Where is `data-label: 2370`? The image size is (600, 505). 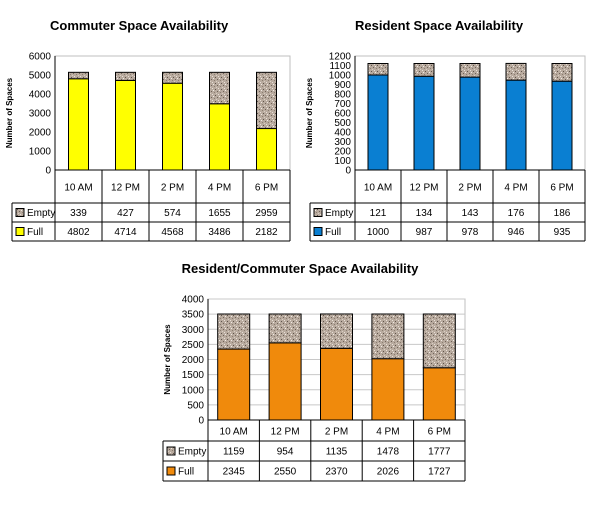 data-label: 2370 is located at coordinates (336, 472).